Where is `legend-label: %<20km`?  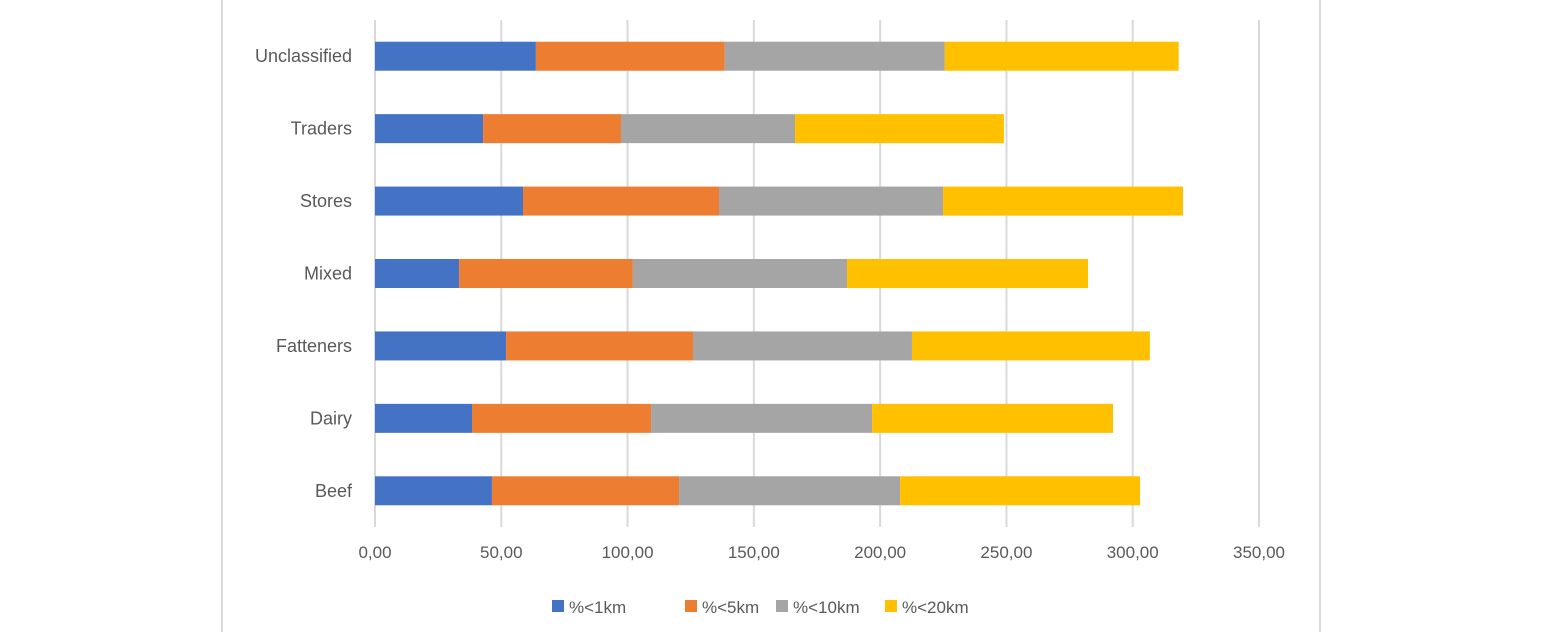
legend-label: %<20km is located at coordinates (935, 607).